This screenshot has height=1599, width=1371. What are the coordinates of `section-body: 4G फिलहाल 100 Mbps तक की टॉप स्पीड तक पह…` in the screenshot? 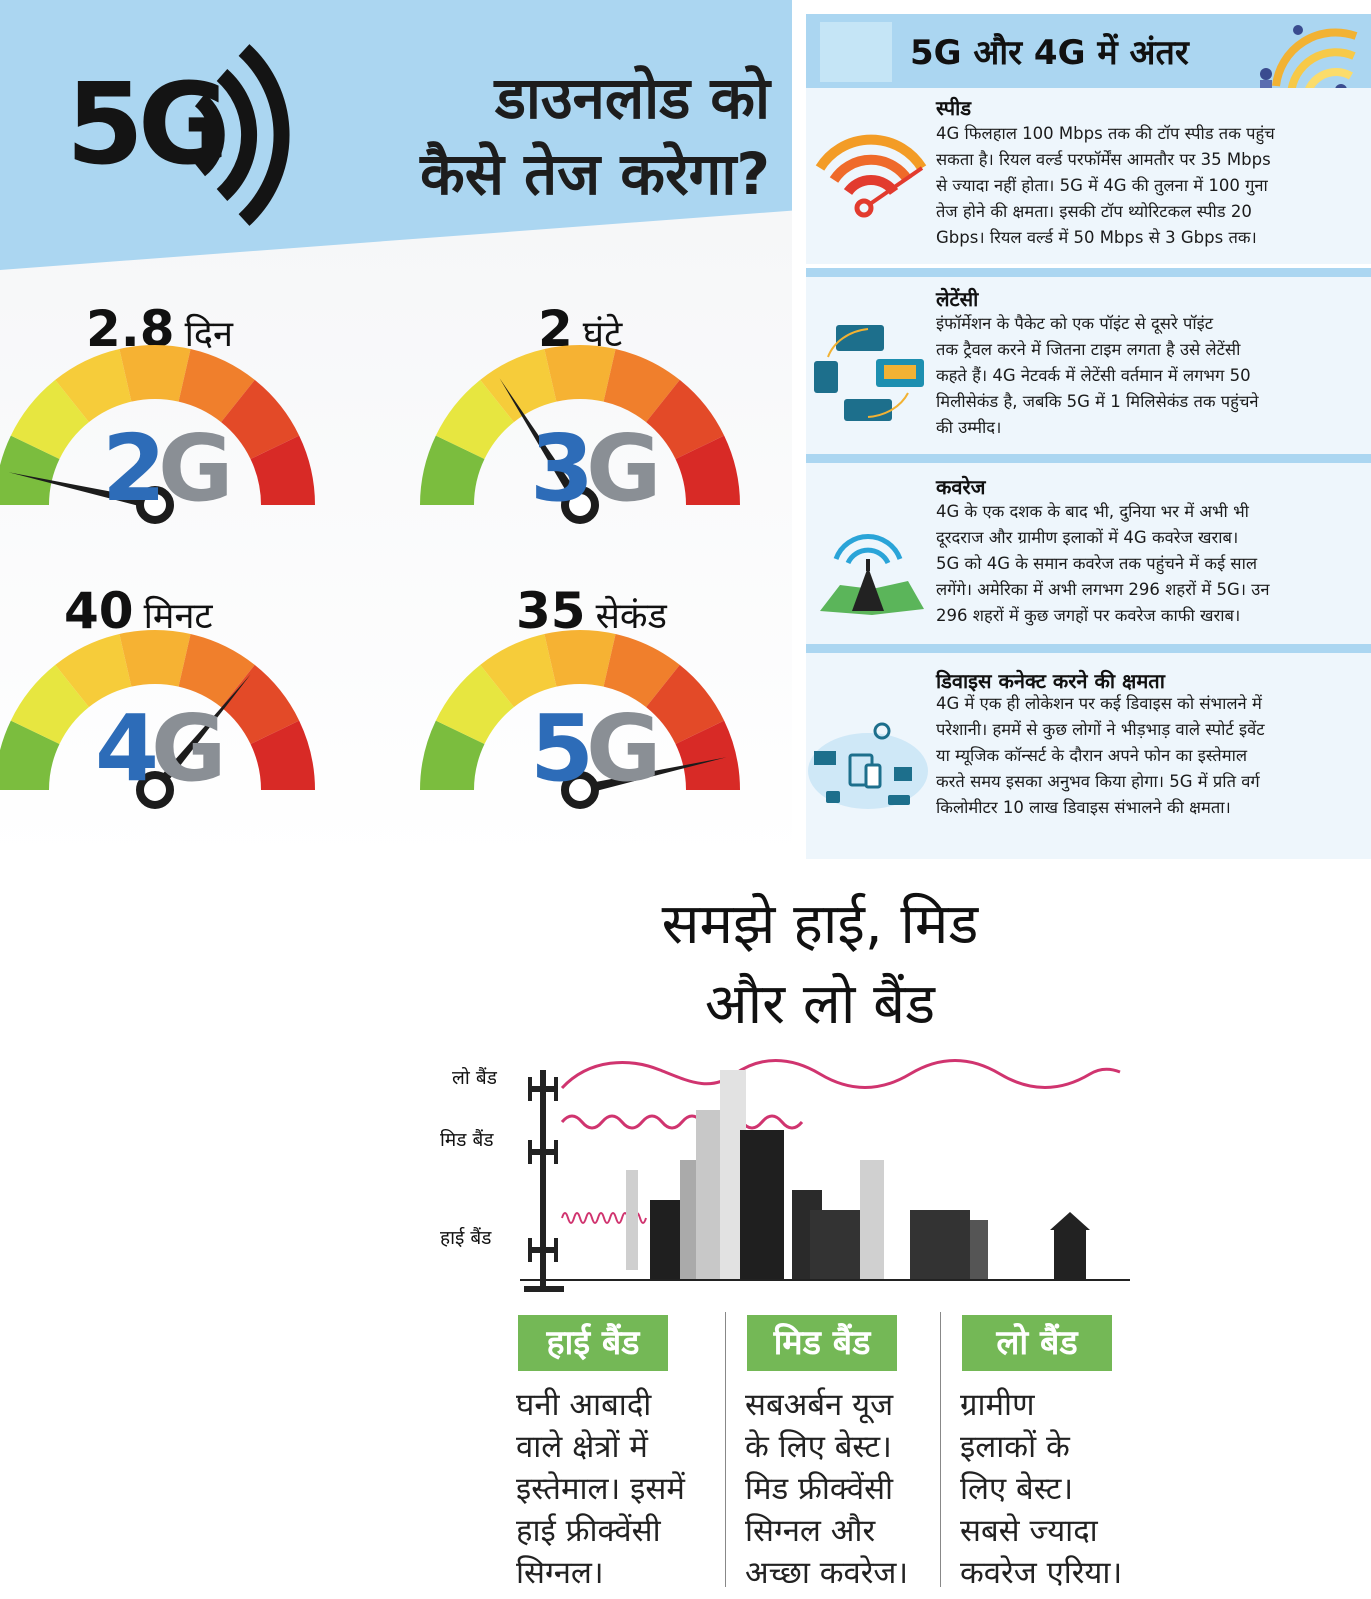 It's located at (1150, 186).